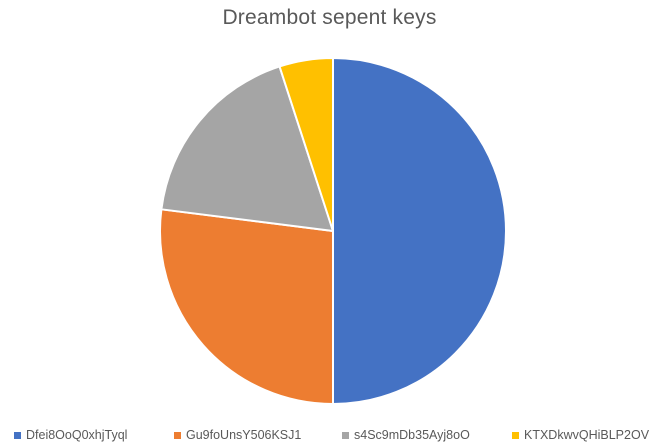 Image resolution: width=659 pixels, height=447 pixels. I want to click on legend-label: Dfei8OoQ0xhjTyql, so click(77, 435).